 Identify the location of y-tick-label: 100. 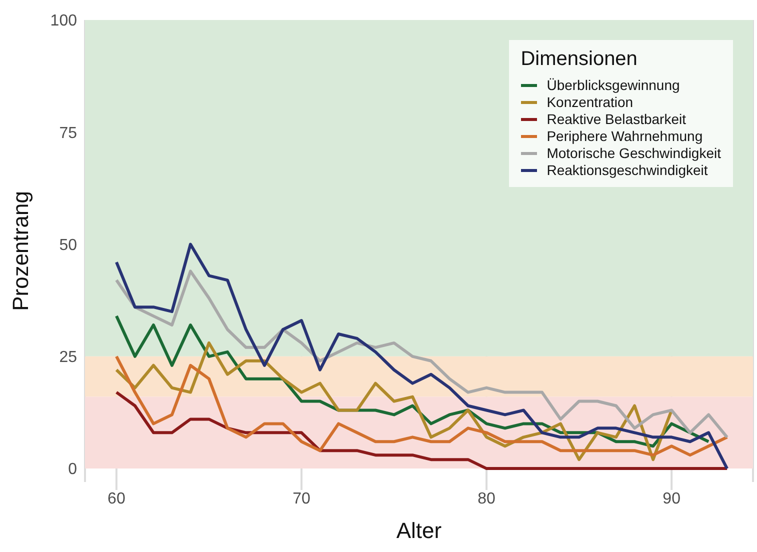
(64, 21).